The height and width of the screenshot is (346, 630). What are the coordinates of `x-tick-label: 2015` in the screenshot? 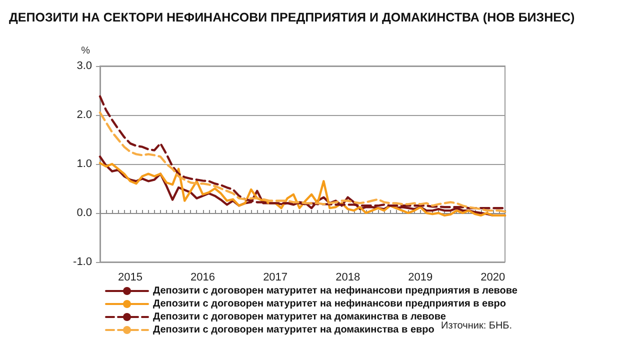 It's located at (130, 278).